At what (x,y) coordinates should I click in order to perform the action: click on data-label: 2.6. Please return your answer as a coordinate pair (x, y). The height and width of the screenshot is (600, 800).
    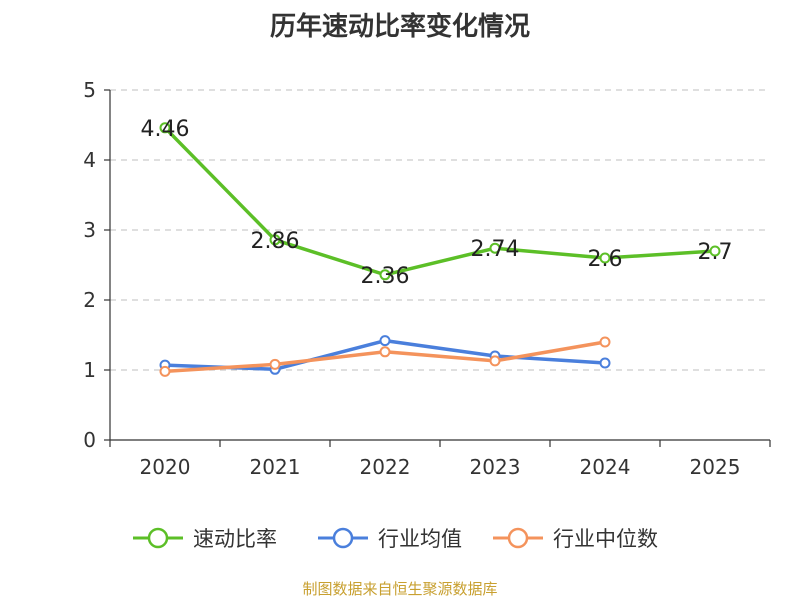
    Looking at the image, I should click on (605, 259).